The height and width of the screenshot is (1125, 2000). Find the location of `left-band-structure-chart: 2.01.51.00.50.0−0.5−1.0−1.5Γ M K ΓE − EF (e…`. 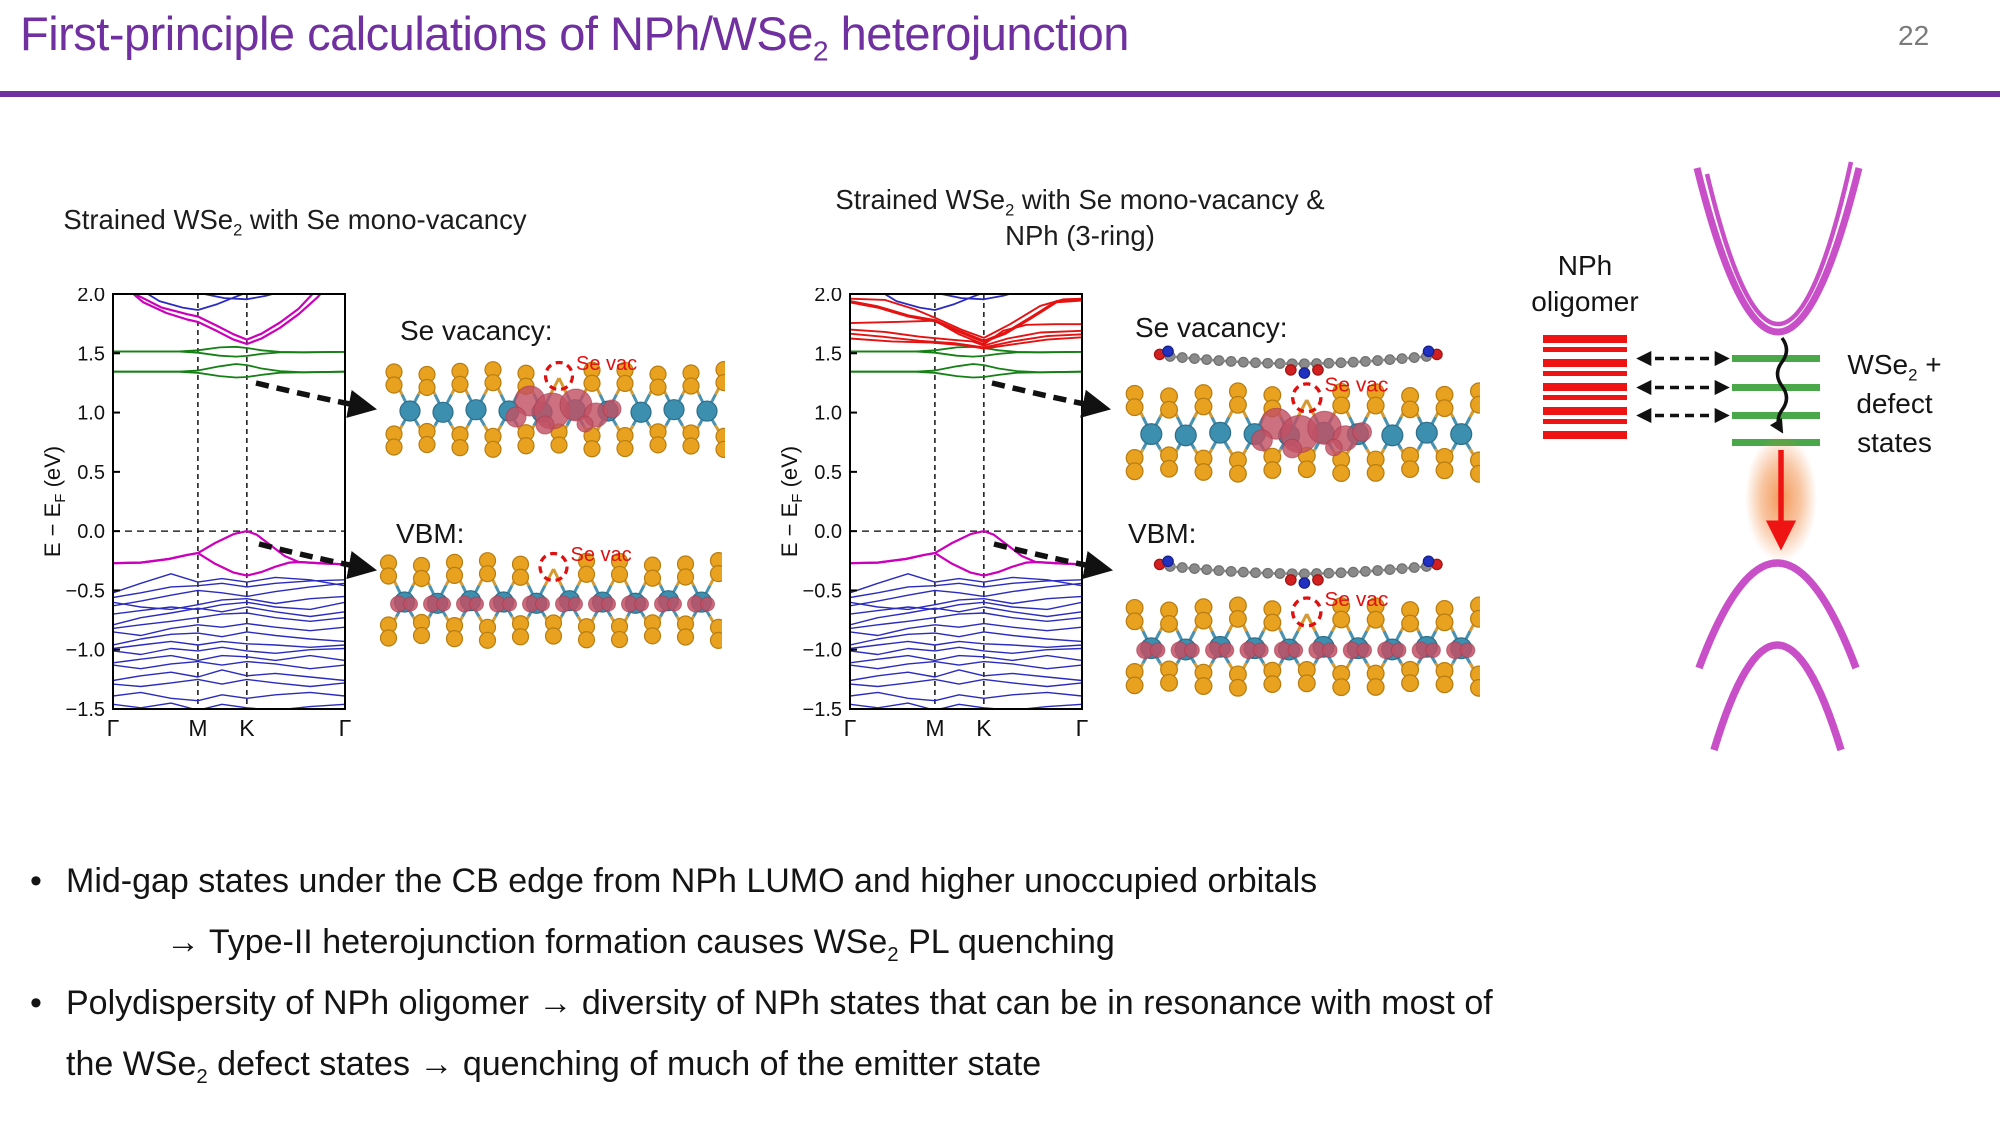

left-band-structure-chart: 2.01.51.00.50.0−0.5−1.0−1.5Γ M K ΓE − EF (e… is located at coordinates (196, 514).